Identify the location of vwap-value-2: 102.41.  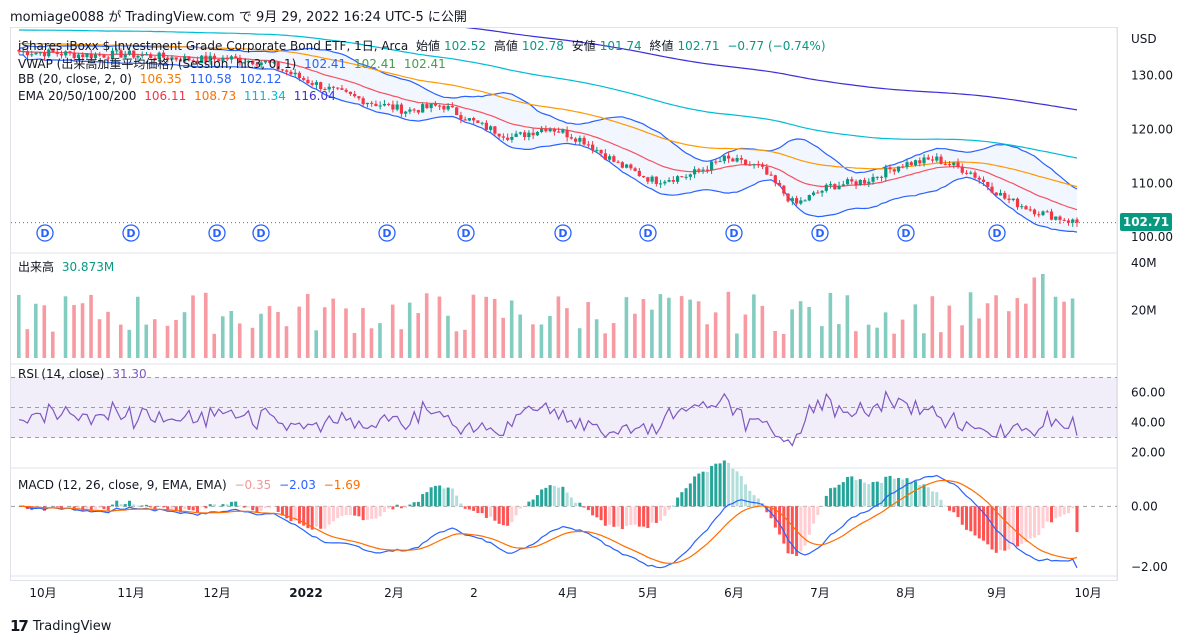
(375, 64).